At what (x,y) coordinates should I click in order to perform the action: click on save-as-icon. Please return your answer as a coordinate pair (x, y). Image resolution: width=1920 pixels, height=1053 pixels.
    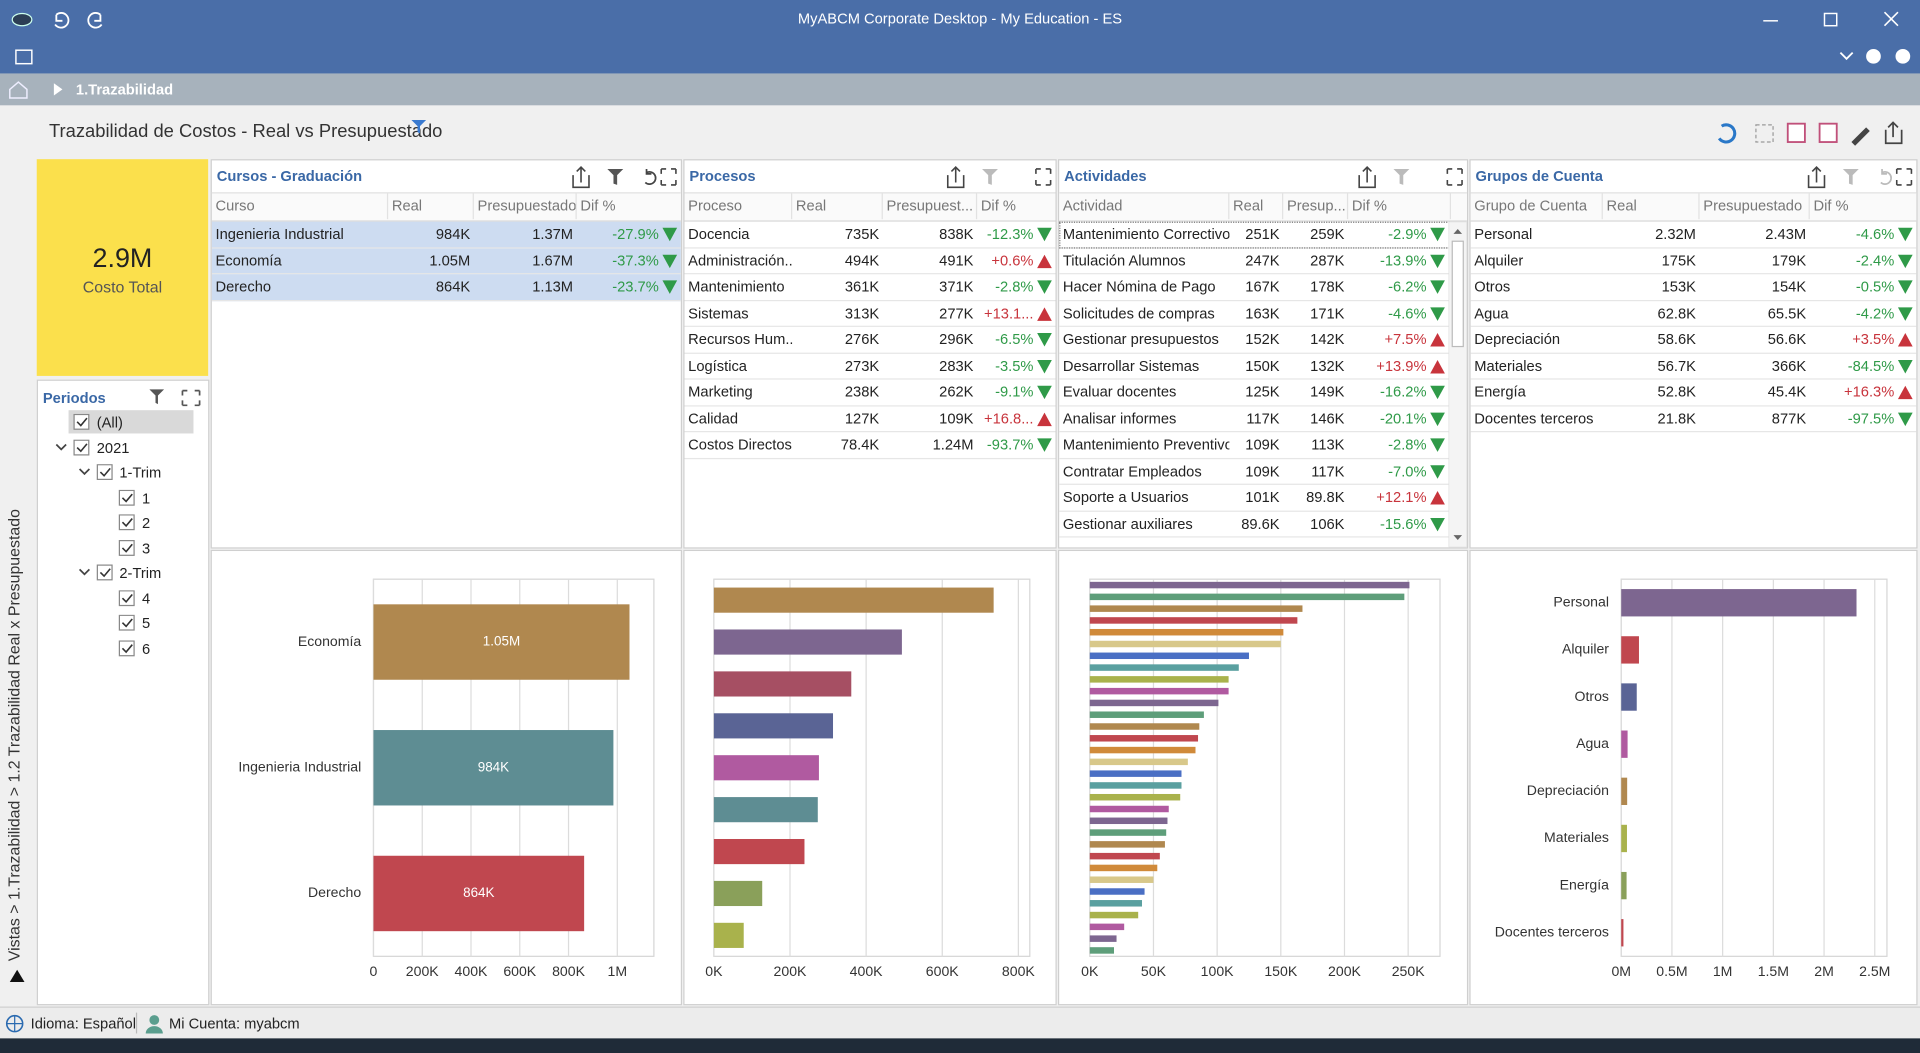
    Looking at the image, I should click on (1828, 132).